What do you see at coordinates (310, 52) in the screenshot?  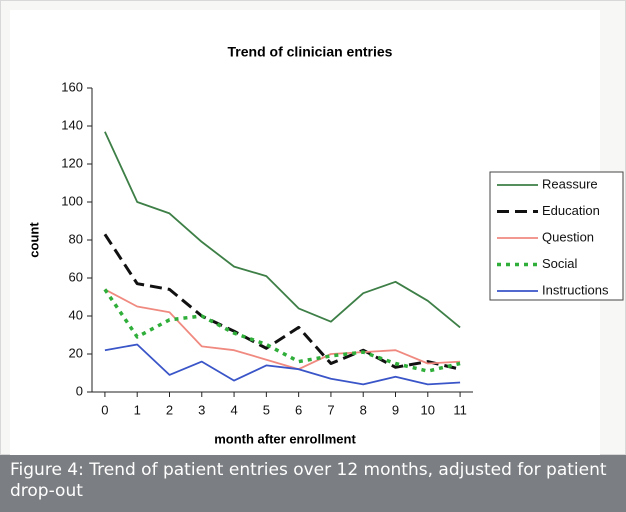 I see `chart-title: Trend of clinician entries` at bounding box center [310, 52].